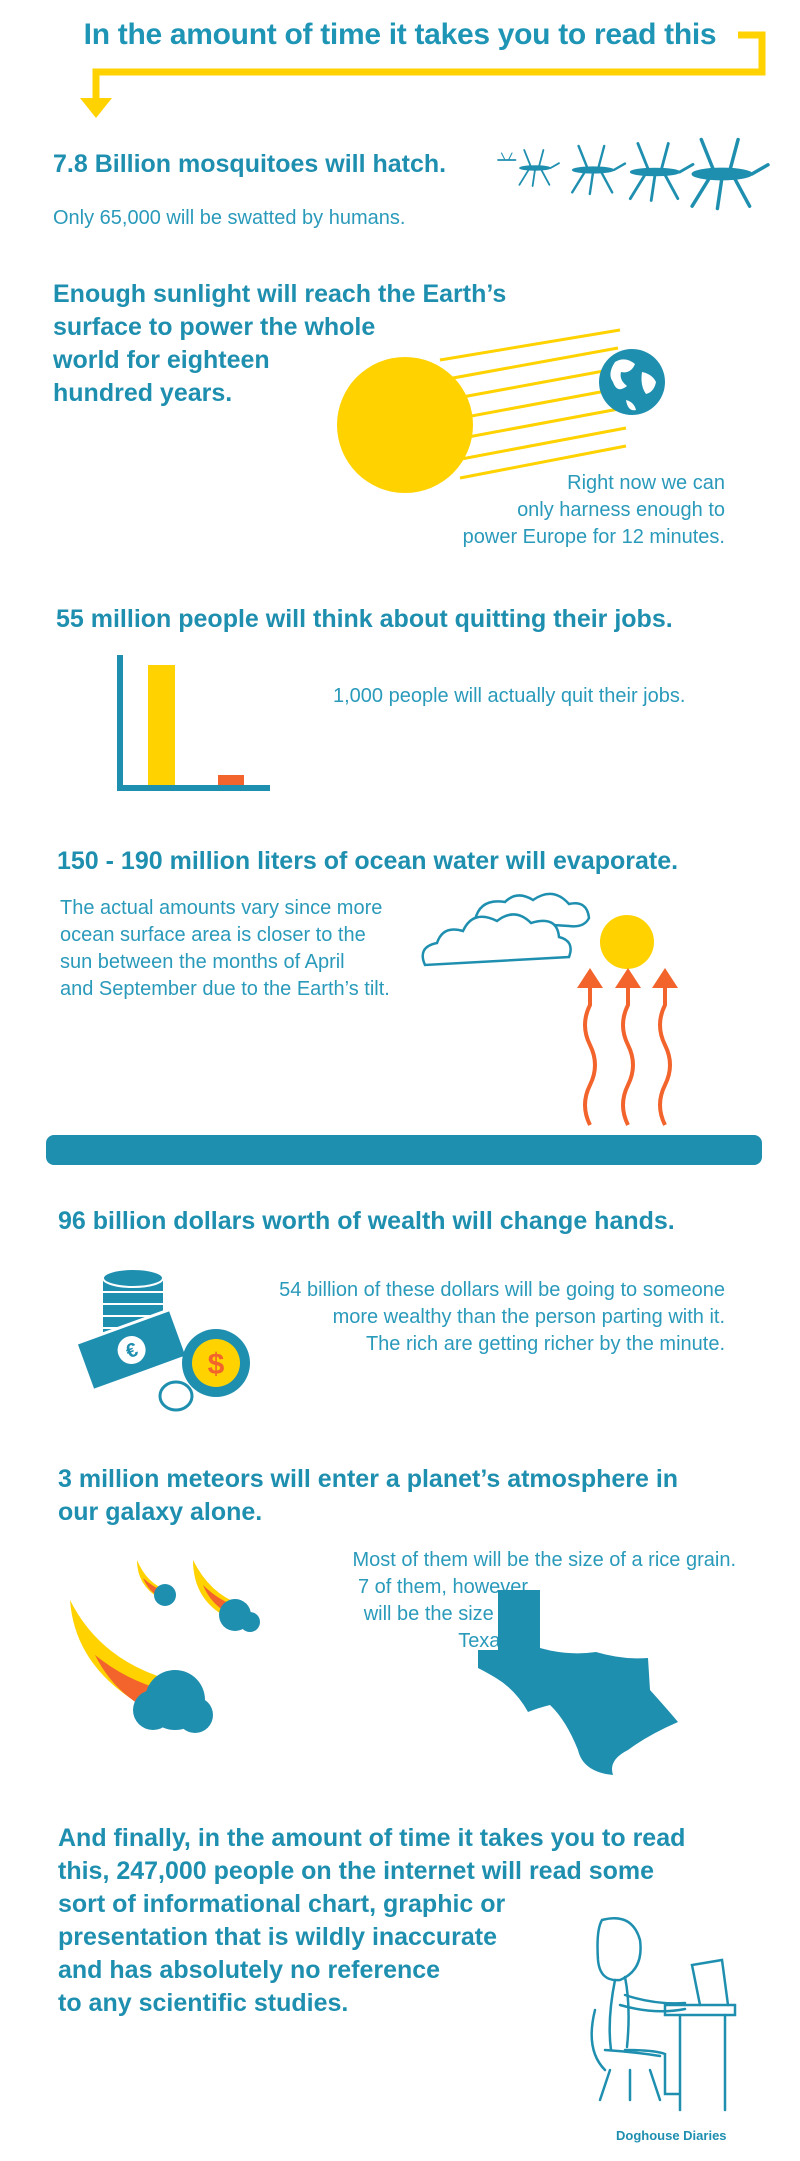  I want to click on finally-heading-line: presentation that is wildly inaccurate, so click(278, 1937).